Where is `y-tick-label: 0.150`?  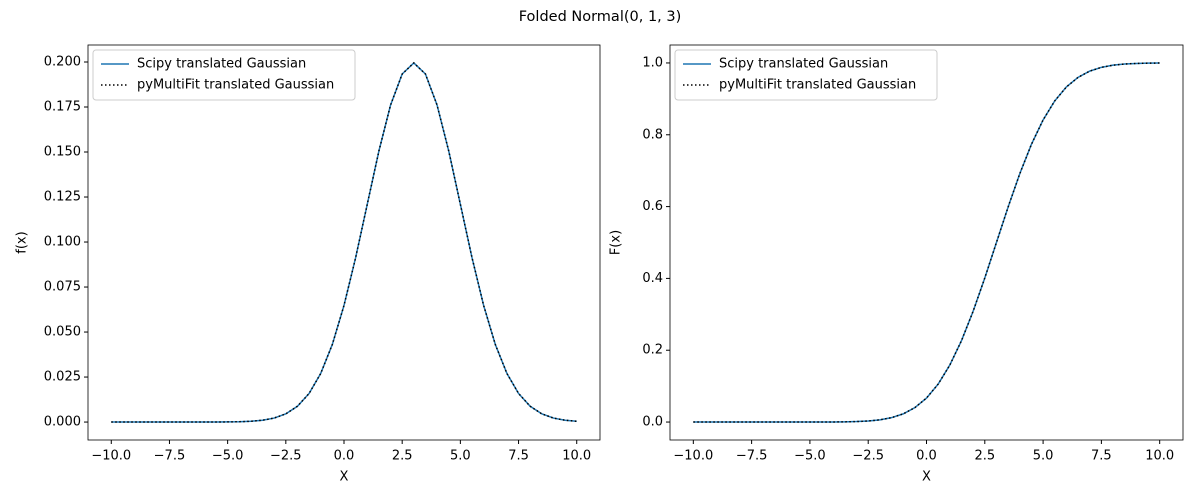
y-tick-label: 0.150 is located at coordinates (62, 152).